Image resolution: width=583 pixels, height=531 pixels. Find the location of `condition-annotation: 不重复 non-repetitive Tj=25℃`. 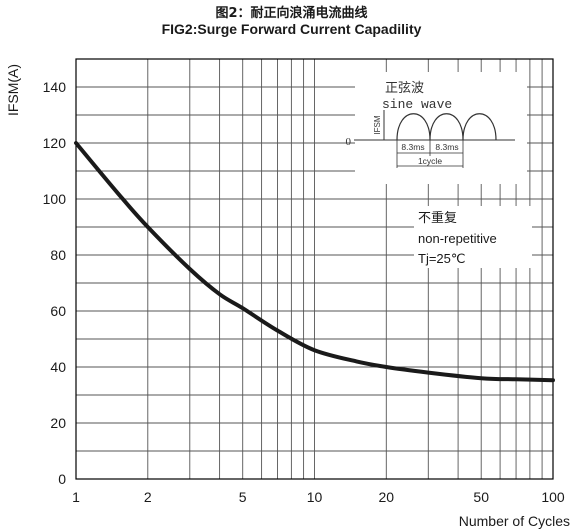

condition-annotation: 不重复 non-repetitive Tj=25℃ is located at coordinates (473, 237).